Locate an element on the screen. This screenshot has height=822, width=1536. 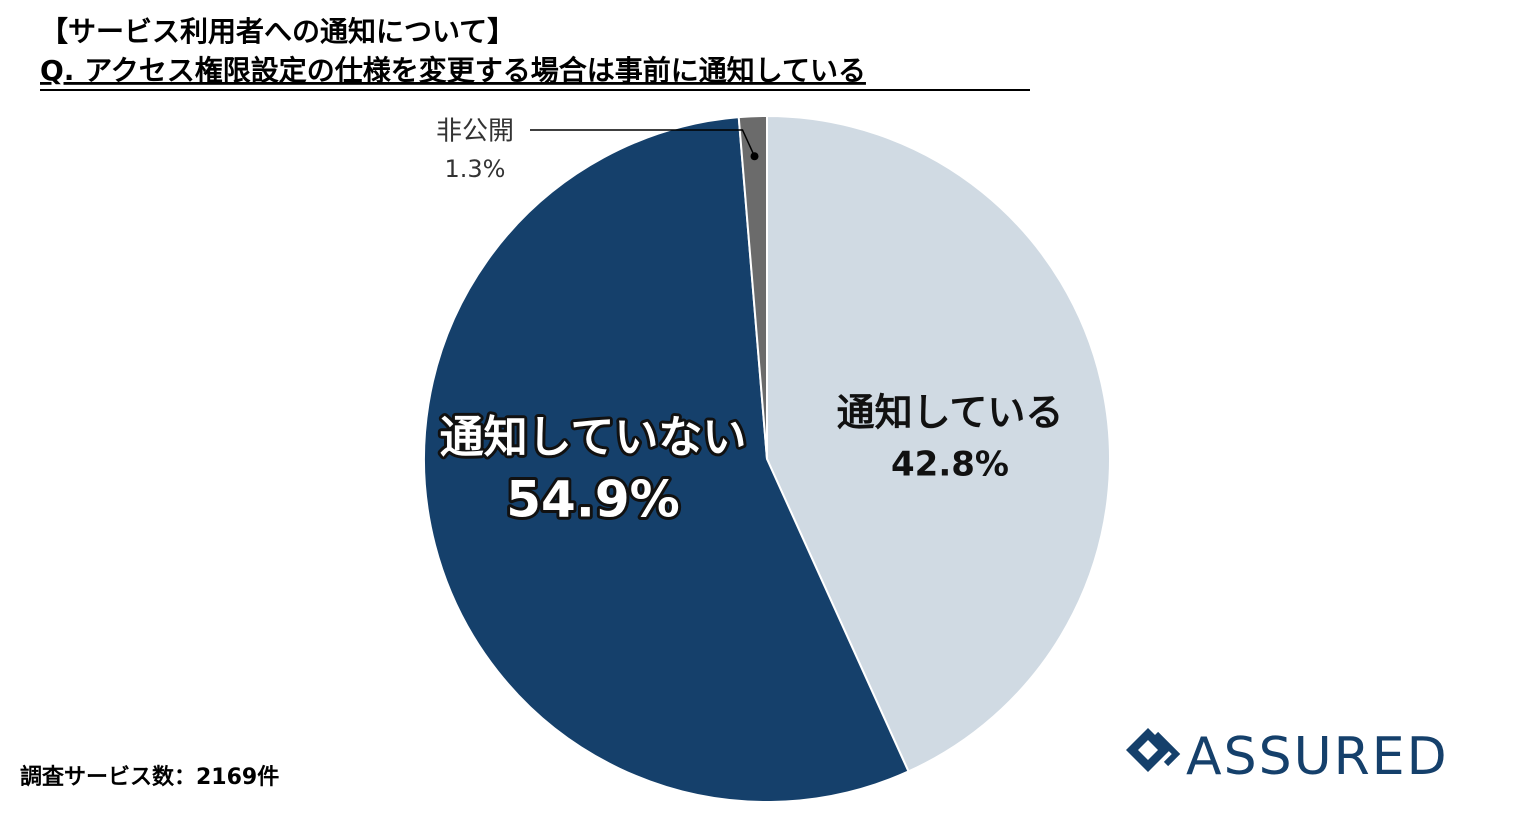
slice-label: 非公開 is located at coordinates (475, 132).